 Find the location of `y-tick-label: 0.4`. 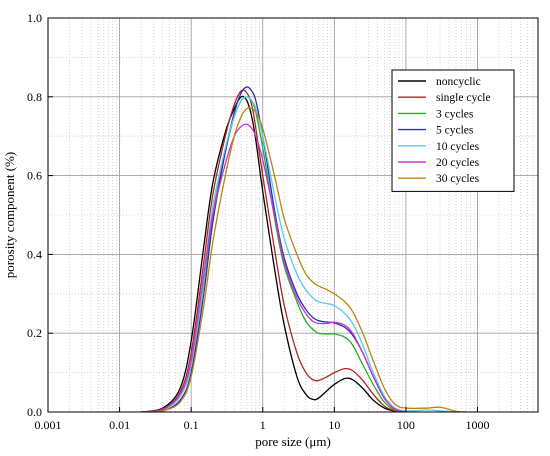

y-tick-label: 0.4 is located at coordinates (34, 254).